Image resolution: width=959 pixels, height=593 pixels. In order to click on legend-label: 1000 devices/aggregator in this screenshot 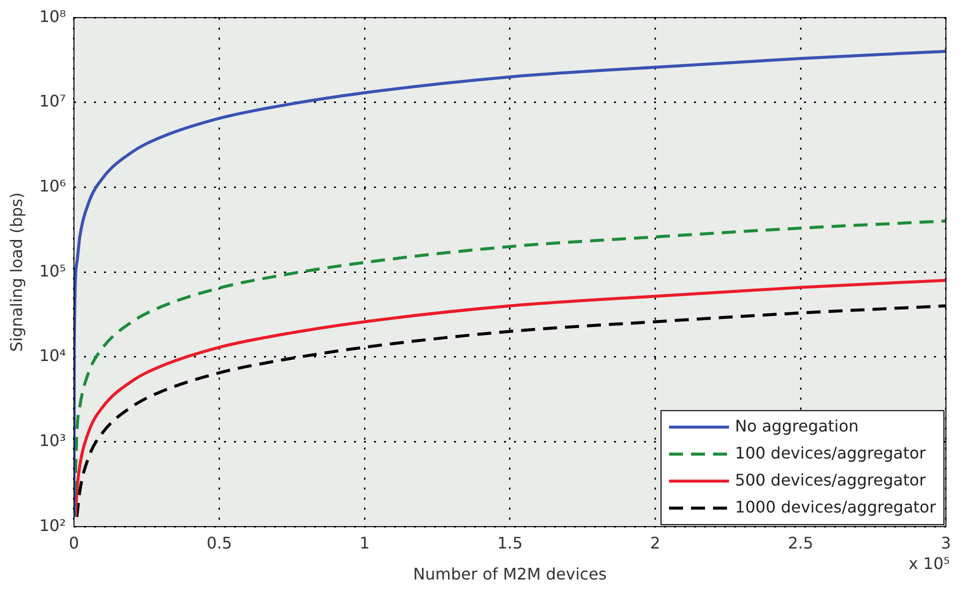, I will do `click(835, 506)`.